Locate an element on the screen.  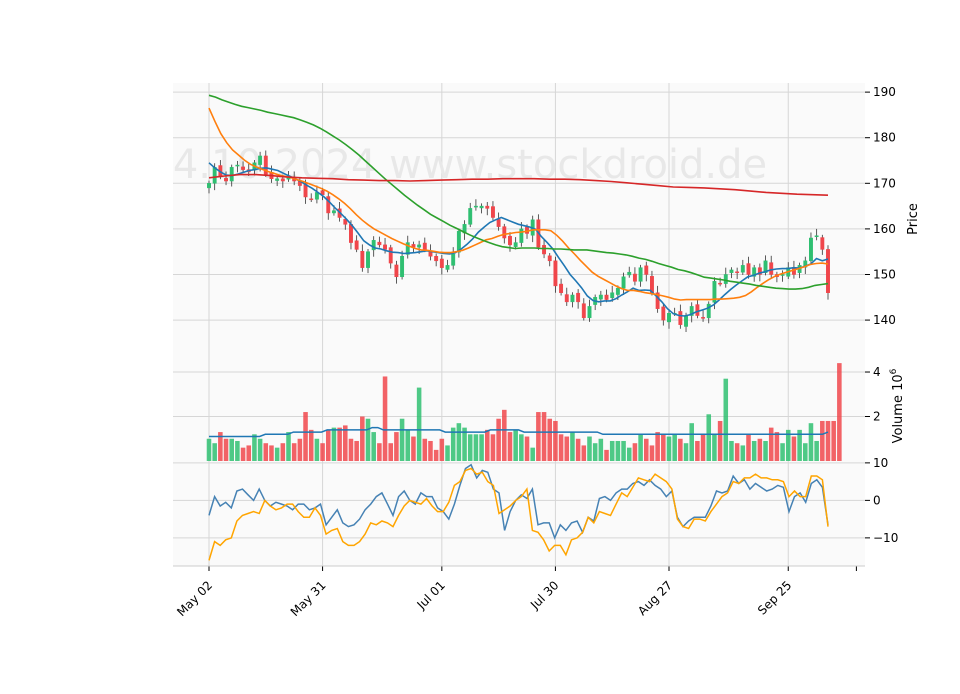
moving-average-line is located at coordinates (518, 184).